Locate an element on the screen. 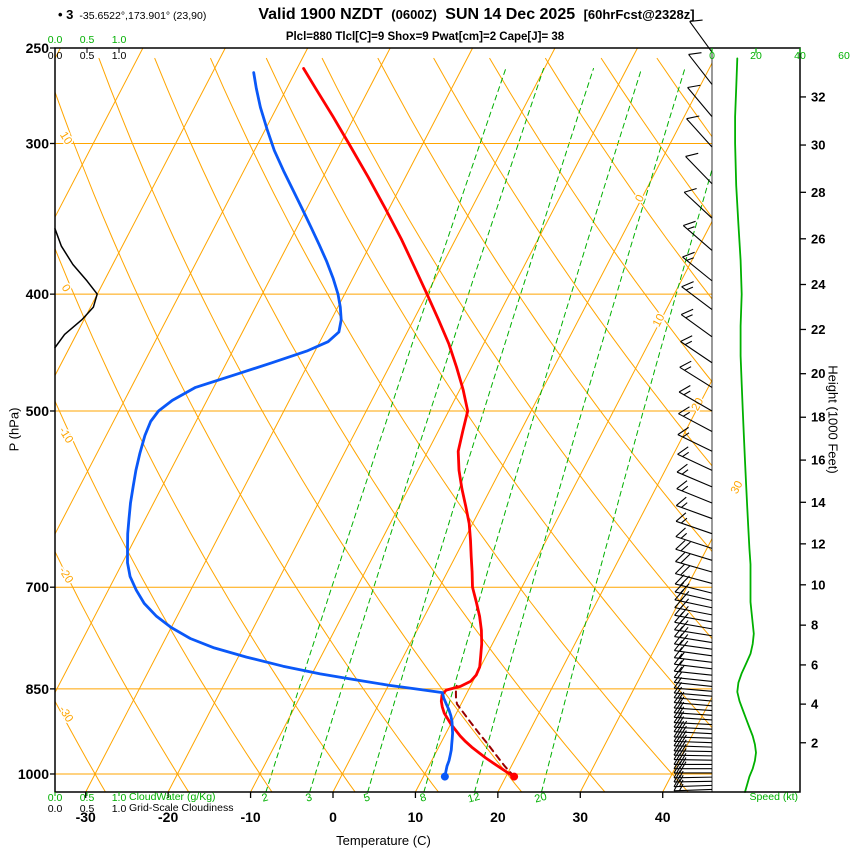 This screenshot has height=860, width=850. svg-text: 500 is located at coordinates (38, 411).